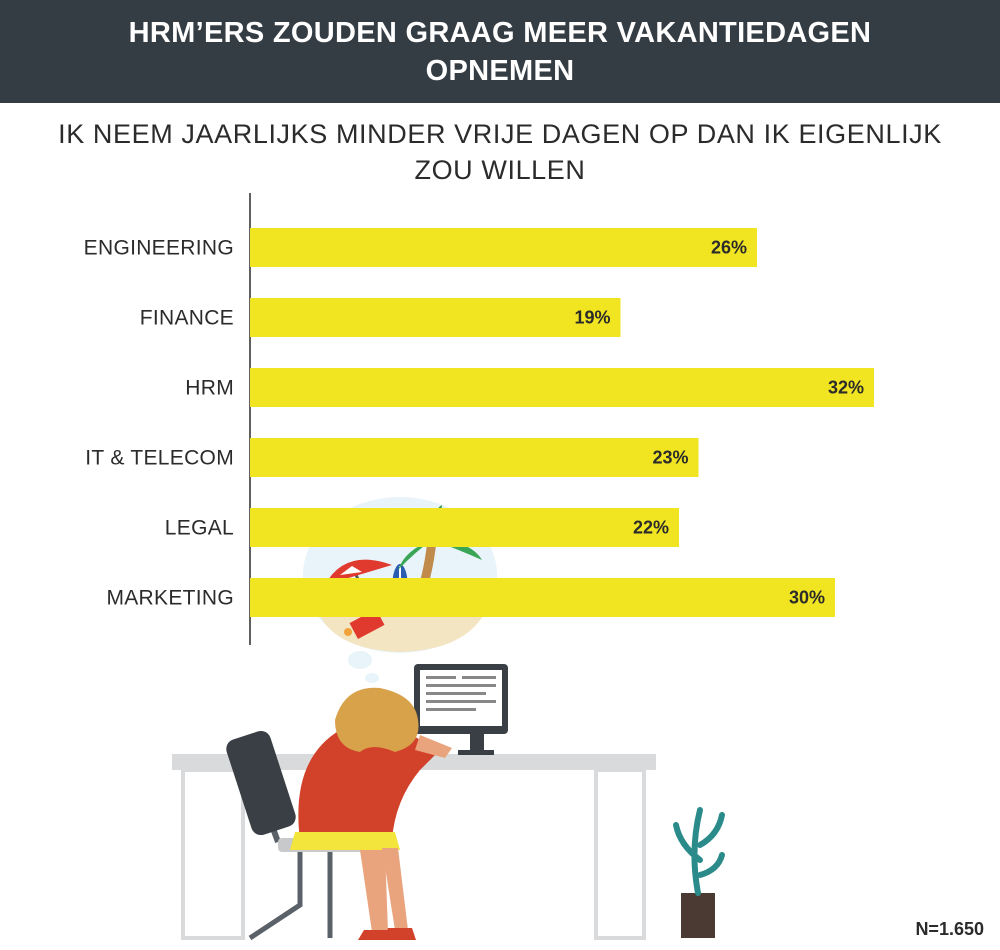 Image resolution: width=1000 pixels, height=950 pixels. I want to click on value-label: 23%, so click(670, 458).